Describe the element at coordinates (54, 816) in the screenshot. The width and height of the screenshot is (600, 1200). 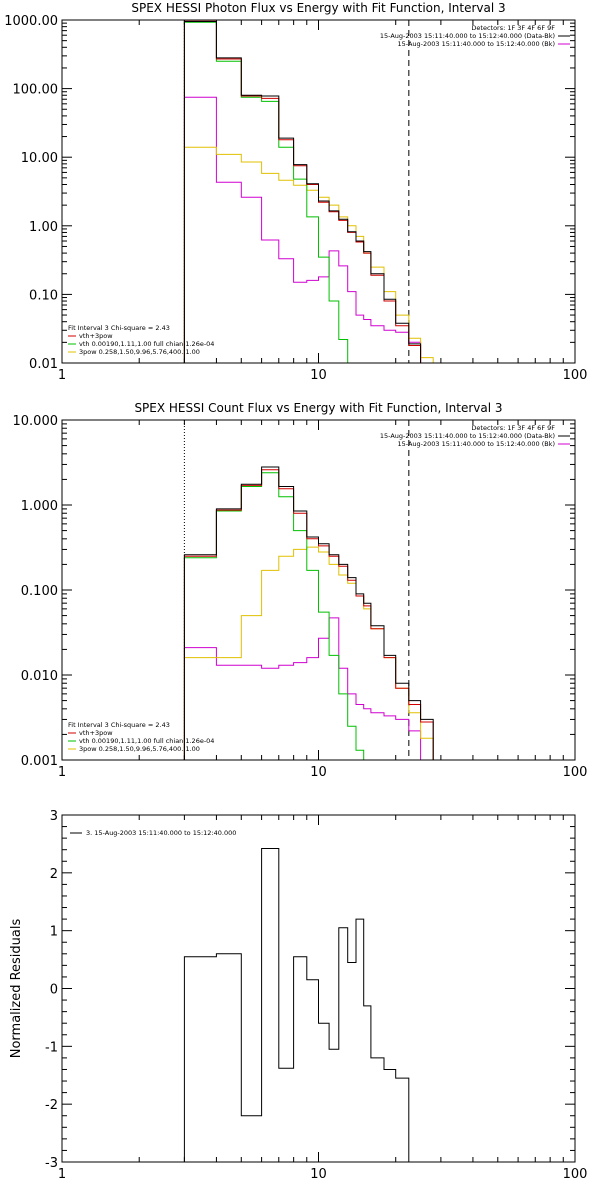
I see `y-tick-label: 3` at that location.